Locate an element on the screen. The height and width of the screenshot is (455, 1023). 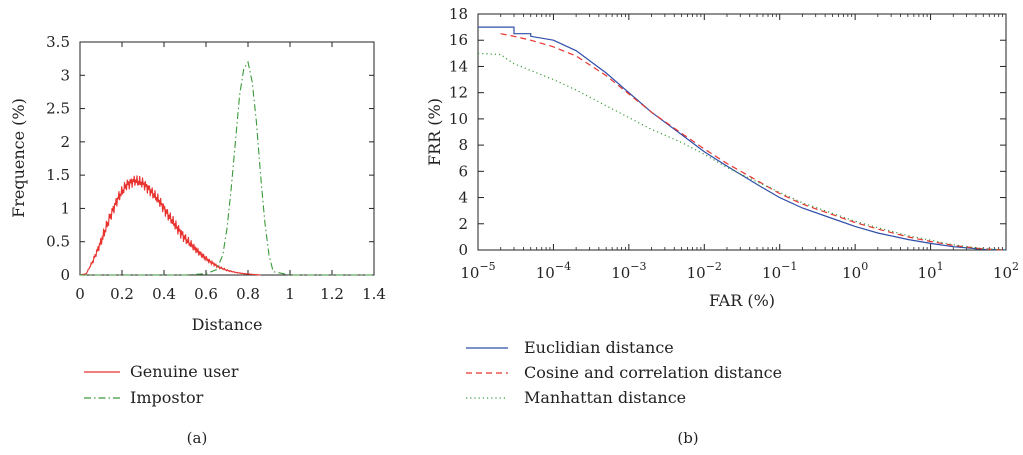
chart-a-x-tick-label: 0 is located at coordinates (80, 294).